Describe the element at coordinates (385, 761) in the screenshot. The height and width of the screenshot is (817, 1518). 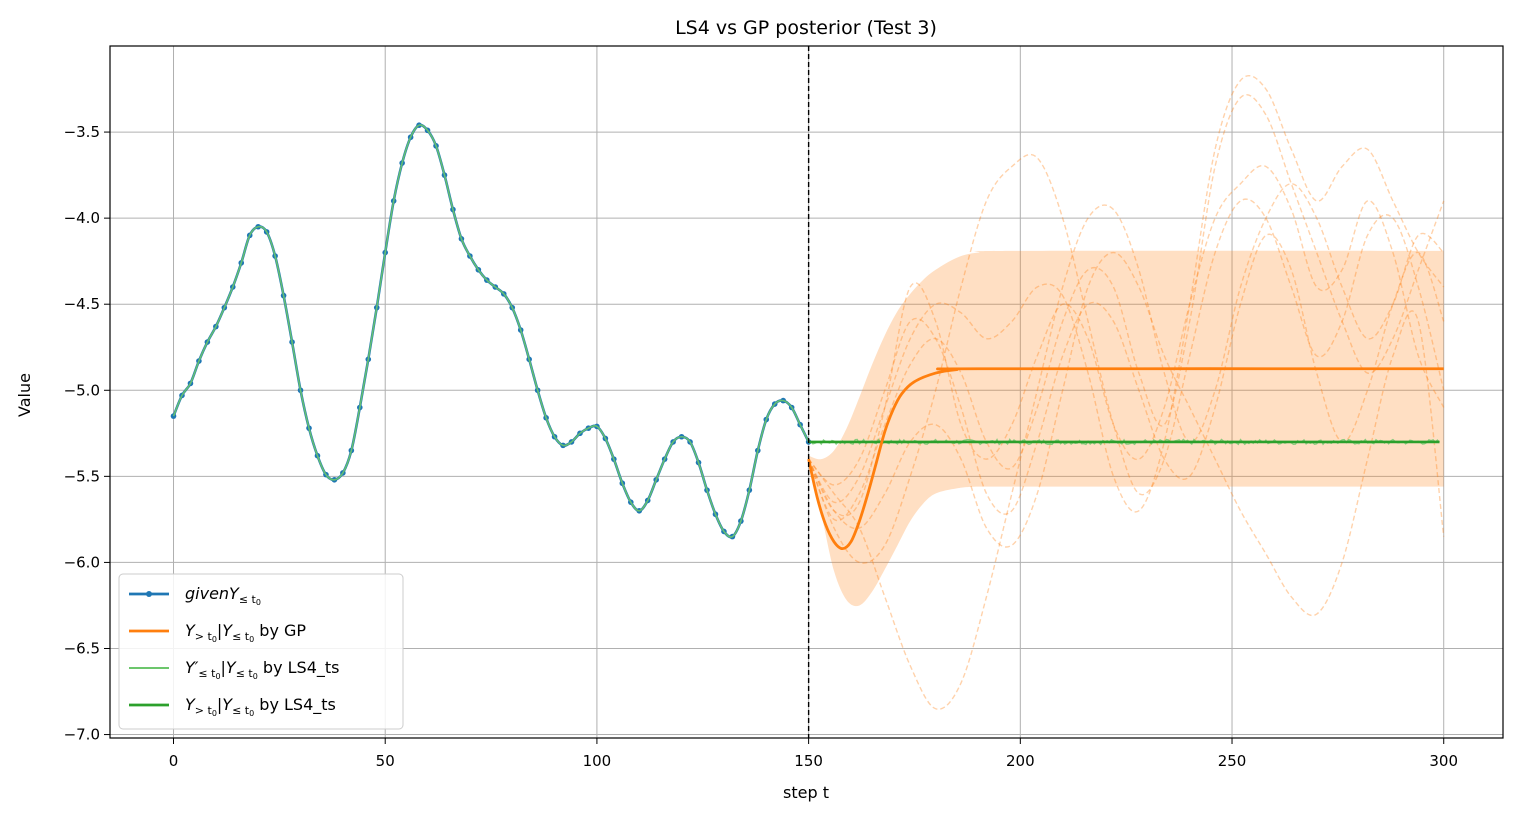
I see `x-tick-label-1: 50` at that location.